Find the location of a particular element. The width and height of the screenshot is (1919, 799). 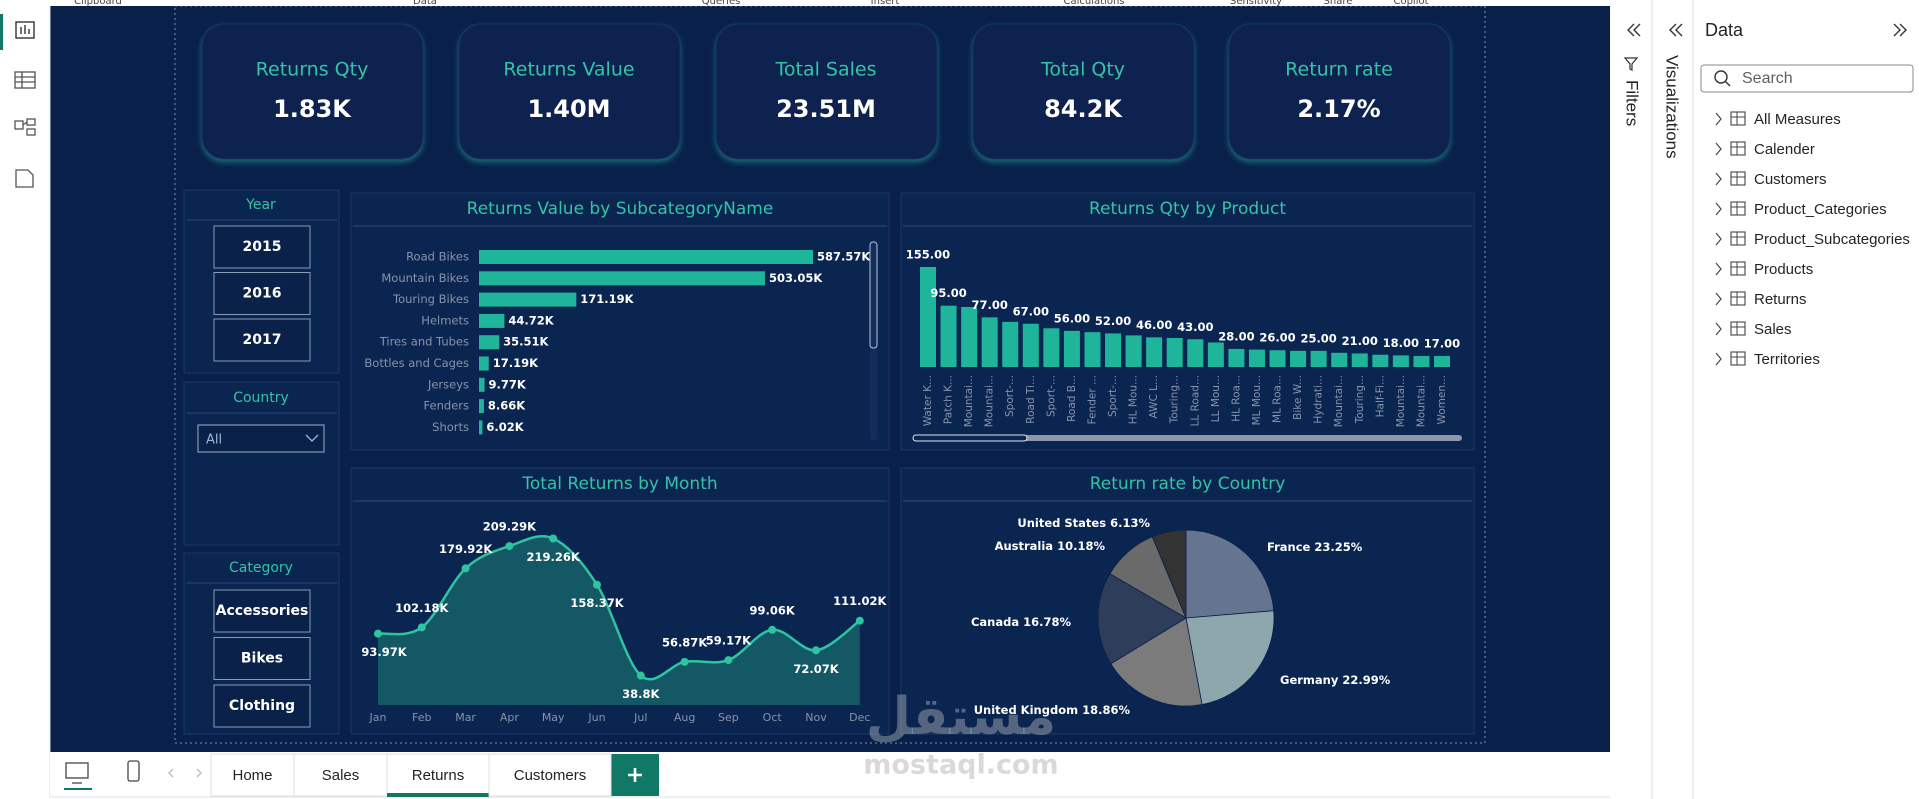

search-input is located at coordinates (1807, 78).